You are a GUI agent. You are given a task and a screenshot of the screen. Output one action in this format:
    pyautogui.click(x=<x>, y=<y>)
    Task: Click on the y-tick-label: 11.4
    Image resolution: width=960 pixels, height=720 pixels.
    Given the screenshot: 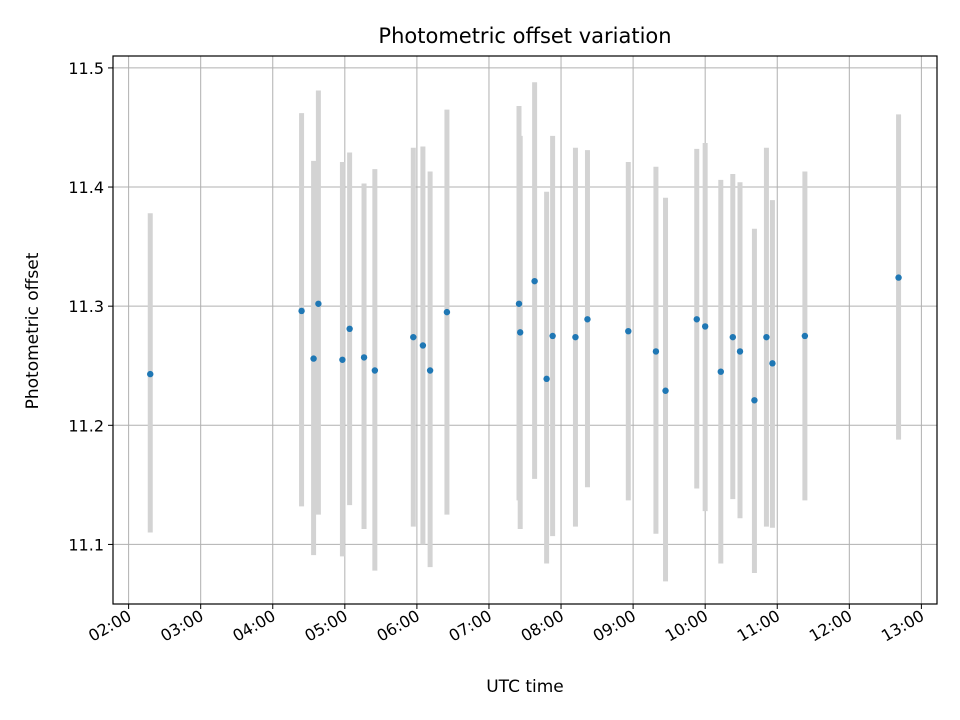 What is the action you would take?
    pyautogui.click(x=86, y=187)
    